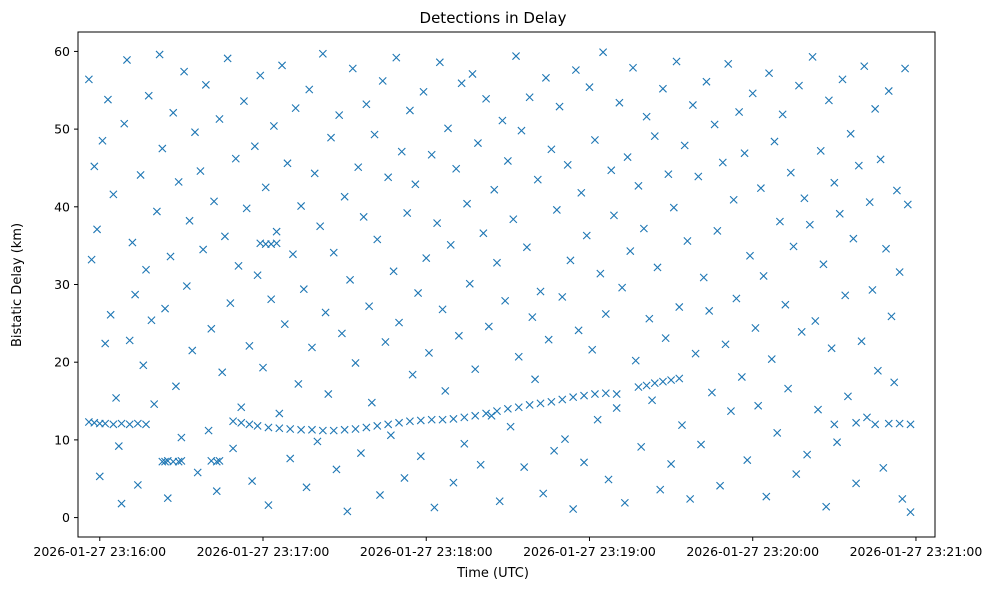 This screenshot has height=590, width=986. Describe the element at coordinates (62, 206) in the screenshot. I see `y-tick-label: 40` at that location.